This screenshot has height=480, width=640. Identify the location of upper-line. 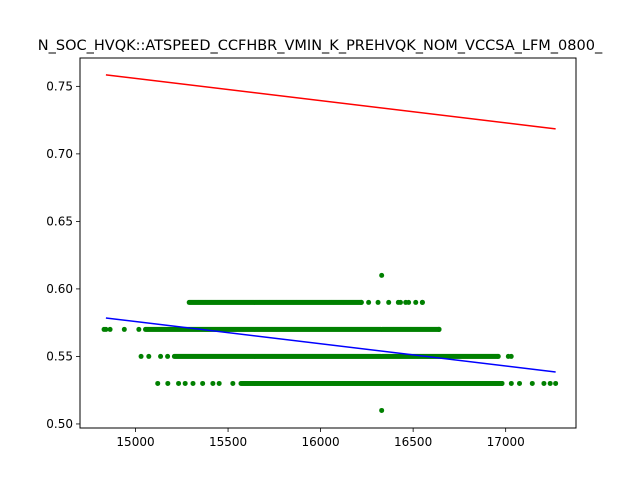
(330, 102).